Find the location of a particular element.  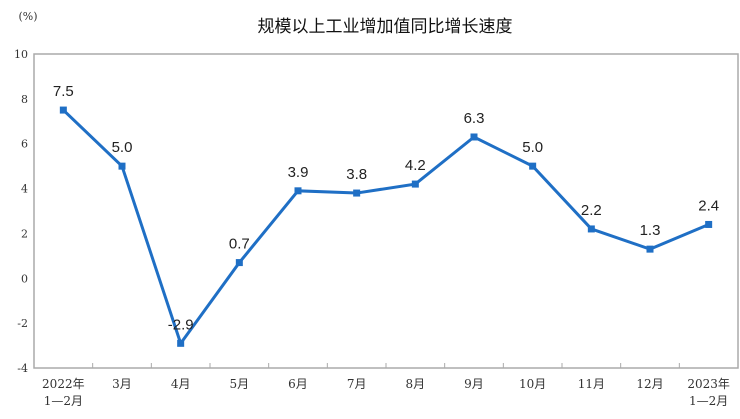

y-tick-label: 8 is located at coordinates (24, 99).